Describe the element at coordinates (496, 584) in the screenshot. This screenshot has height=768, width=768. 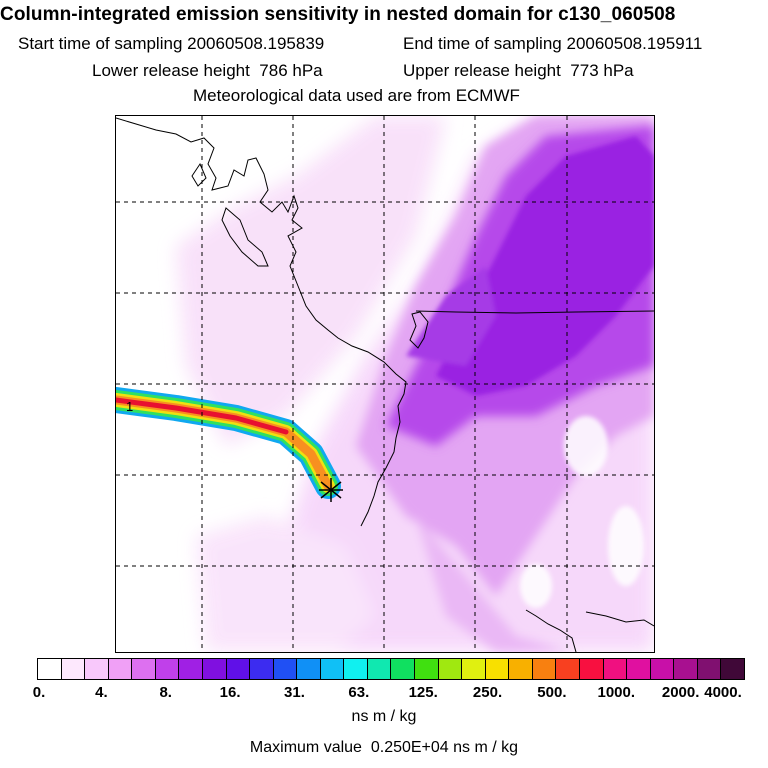
I see `field-mid-south` at that location.